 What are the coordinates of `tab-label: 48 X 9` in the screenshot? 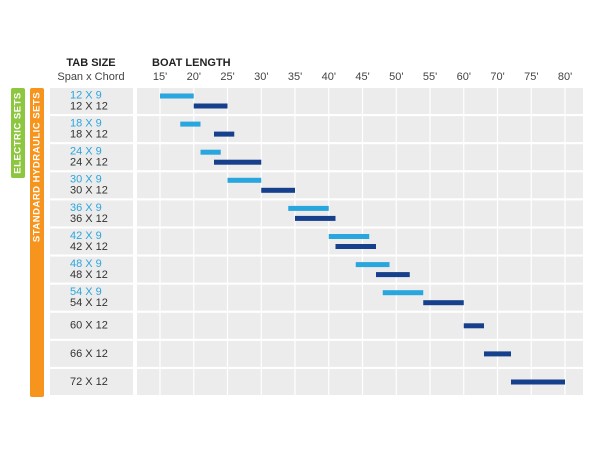 It's located at (86, 264).